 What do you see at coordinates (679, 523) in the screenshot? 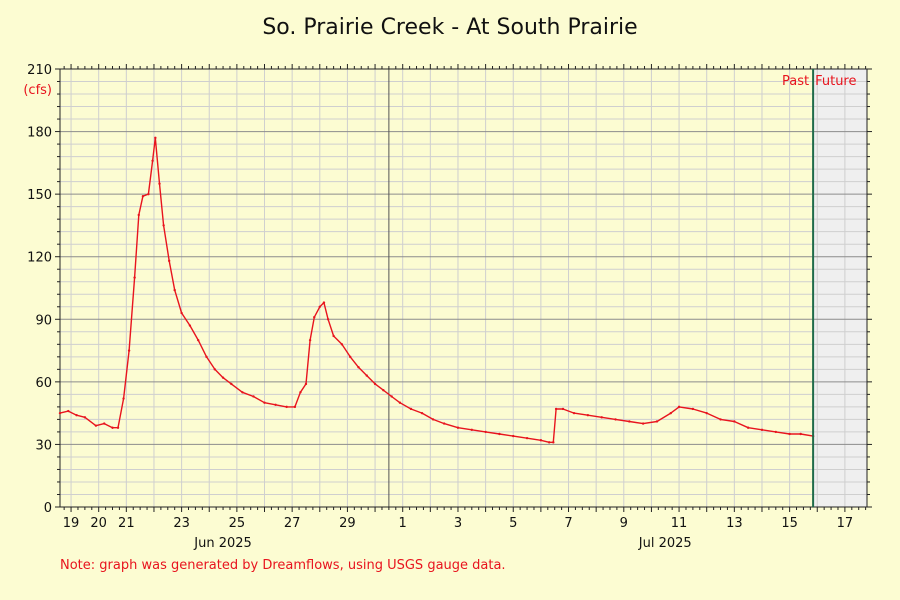
I see `x-tick-label: 11` at bounding box center [679, 523].